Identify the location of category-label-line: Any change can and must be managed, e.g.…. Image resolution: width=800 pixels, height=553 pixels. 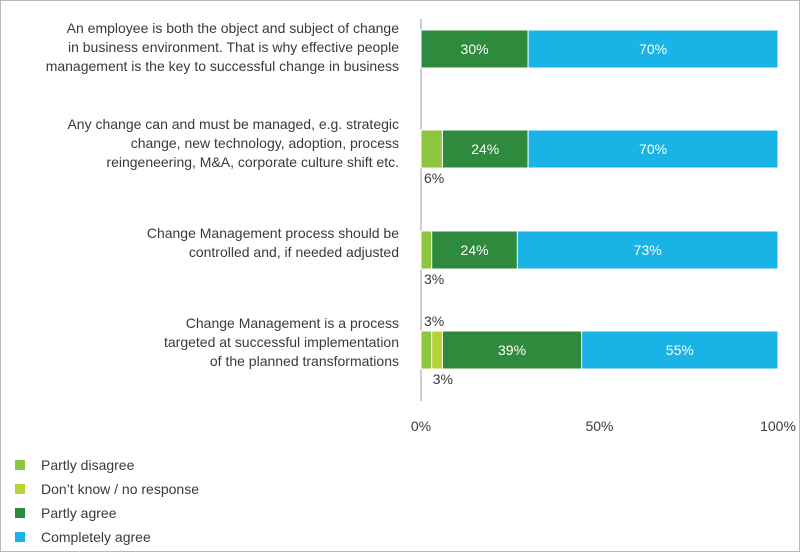
(233, 124).